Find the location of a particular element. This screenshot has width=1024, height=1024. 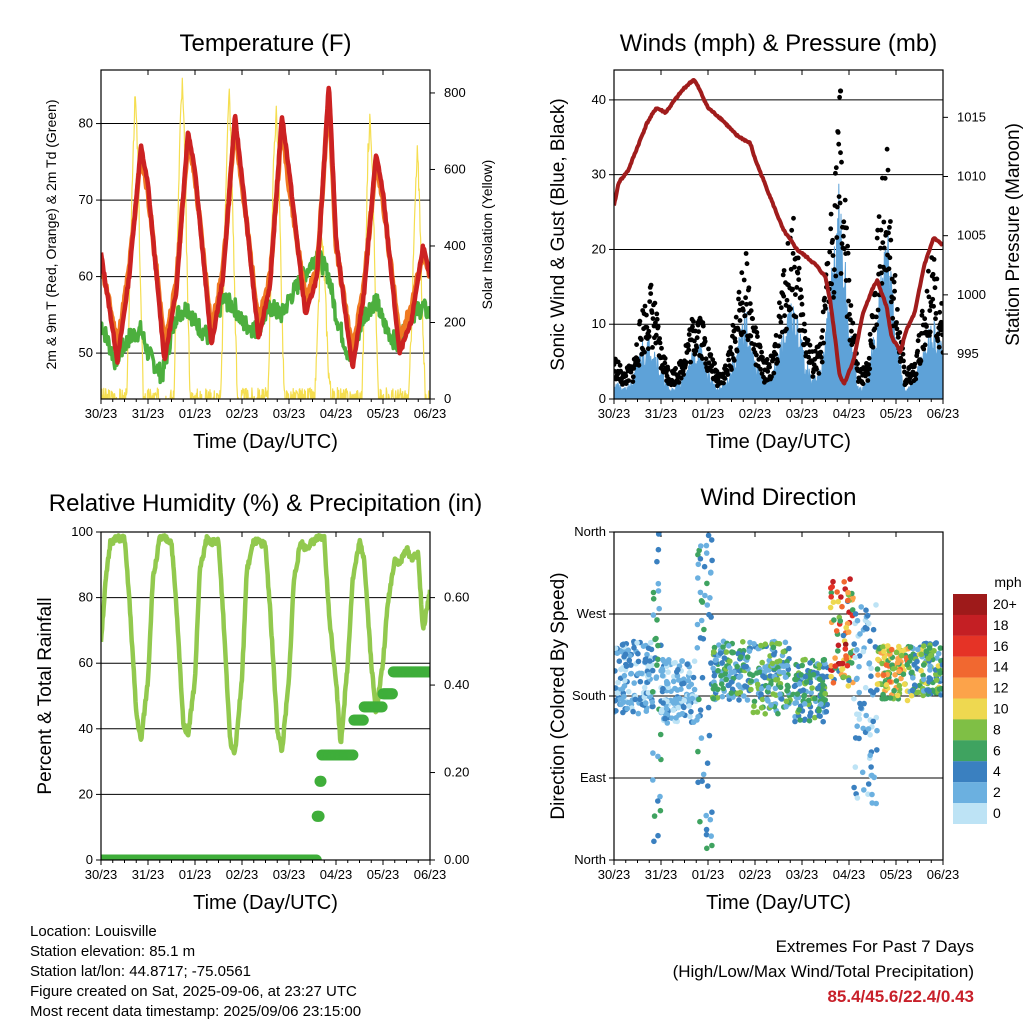

y-tick-label: 20 is located at coordinates (86, 793).